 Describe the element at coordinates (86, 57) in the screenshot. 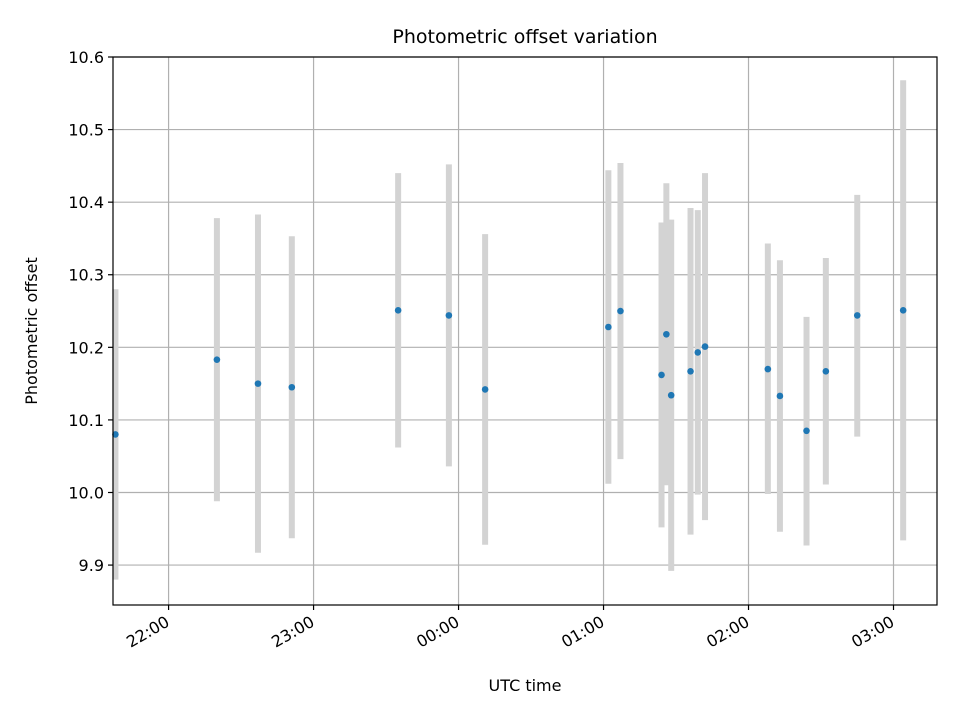

I see `y-tick-label: 10.6` at that location.